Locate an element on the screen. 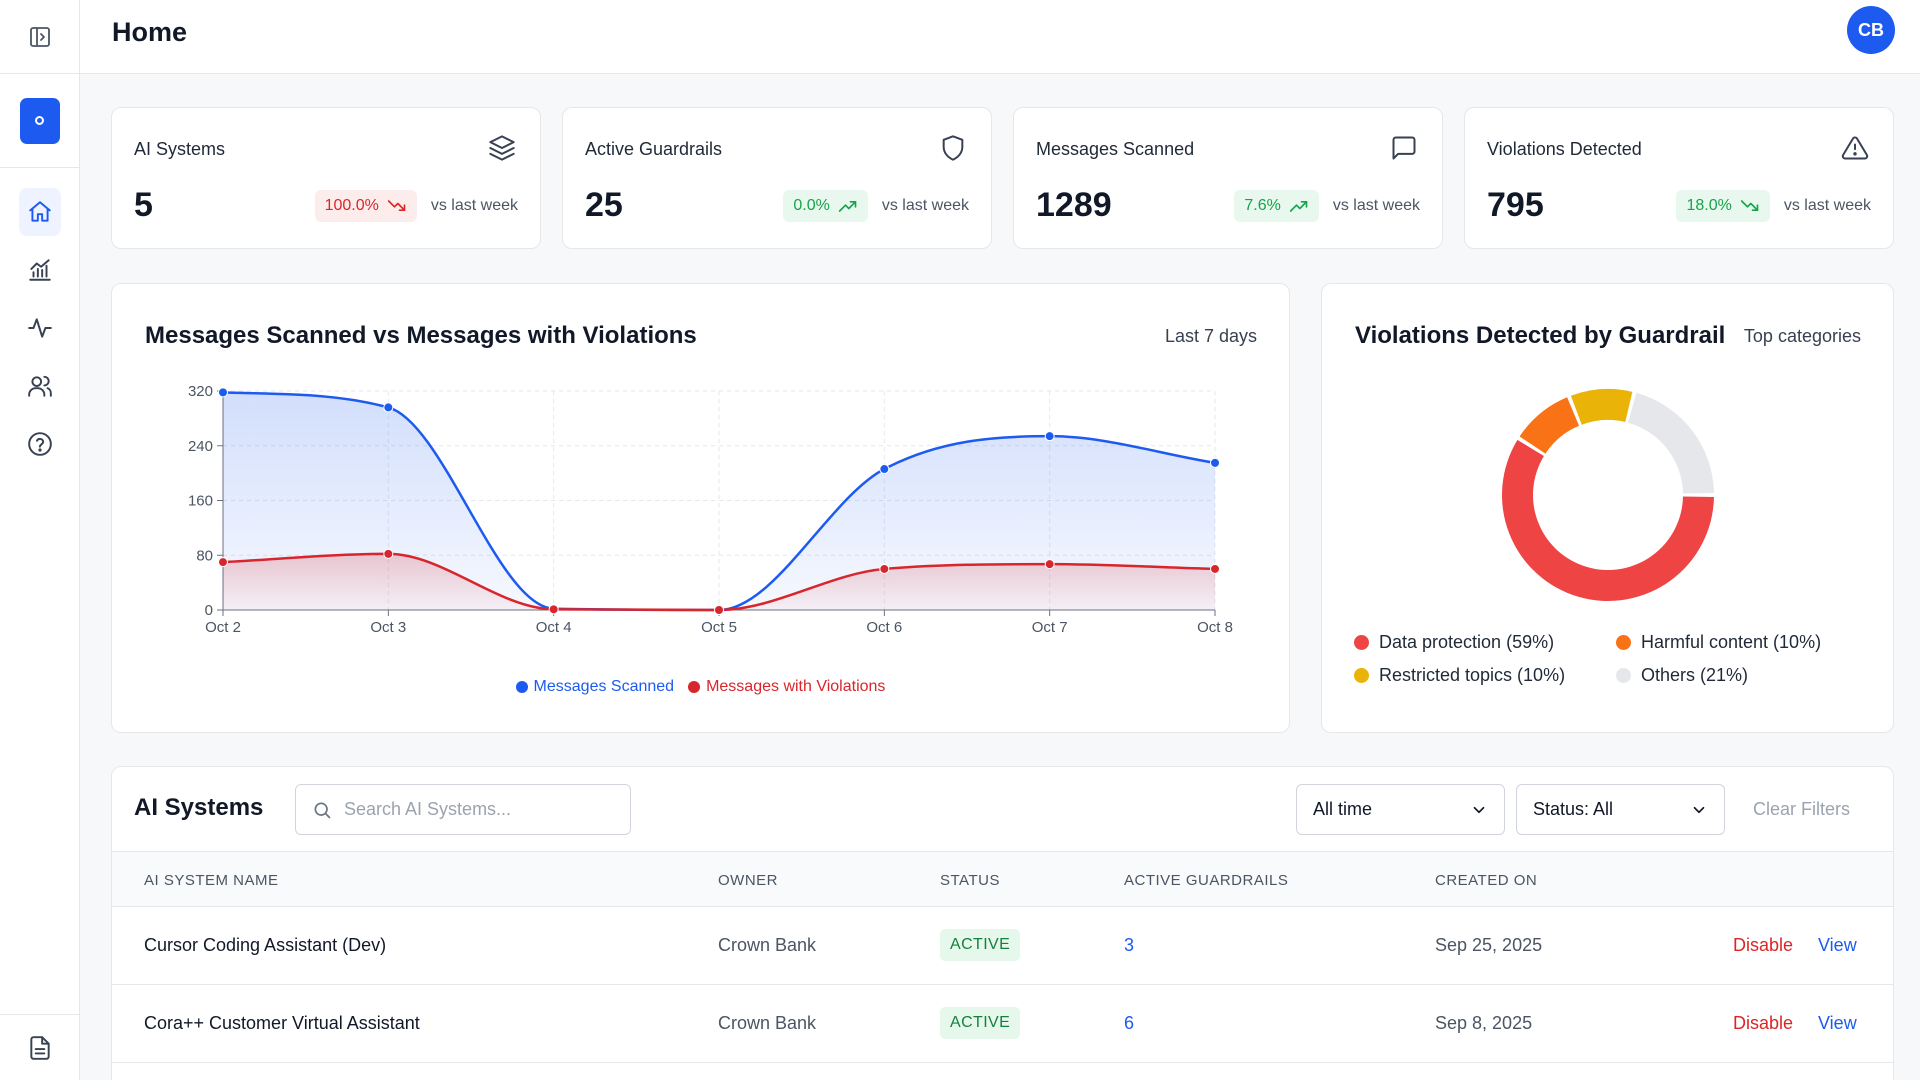 This screenshot has height=1080, width=1920. stat-label: AI Systems is located at coordinates (180, 149).